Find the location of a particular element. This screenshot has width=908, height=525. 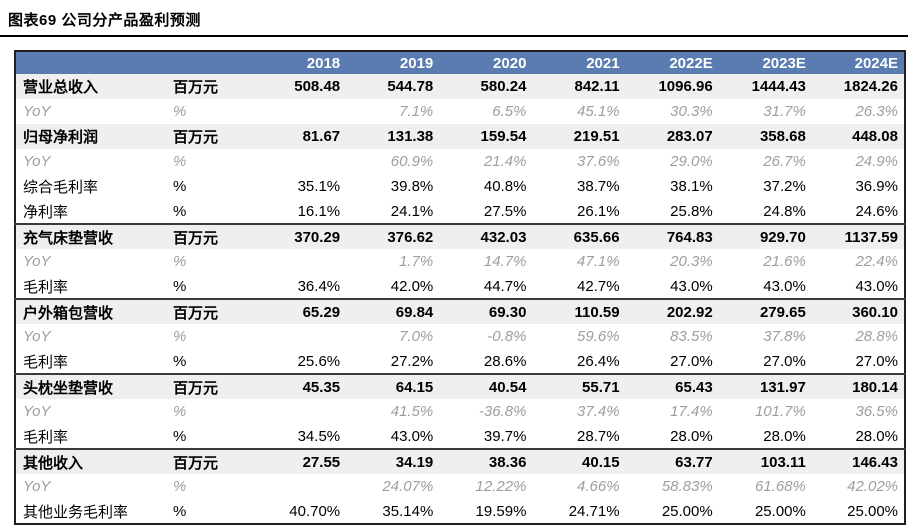

cell-value: -36.8% is located at coordinates (486, 411).